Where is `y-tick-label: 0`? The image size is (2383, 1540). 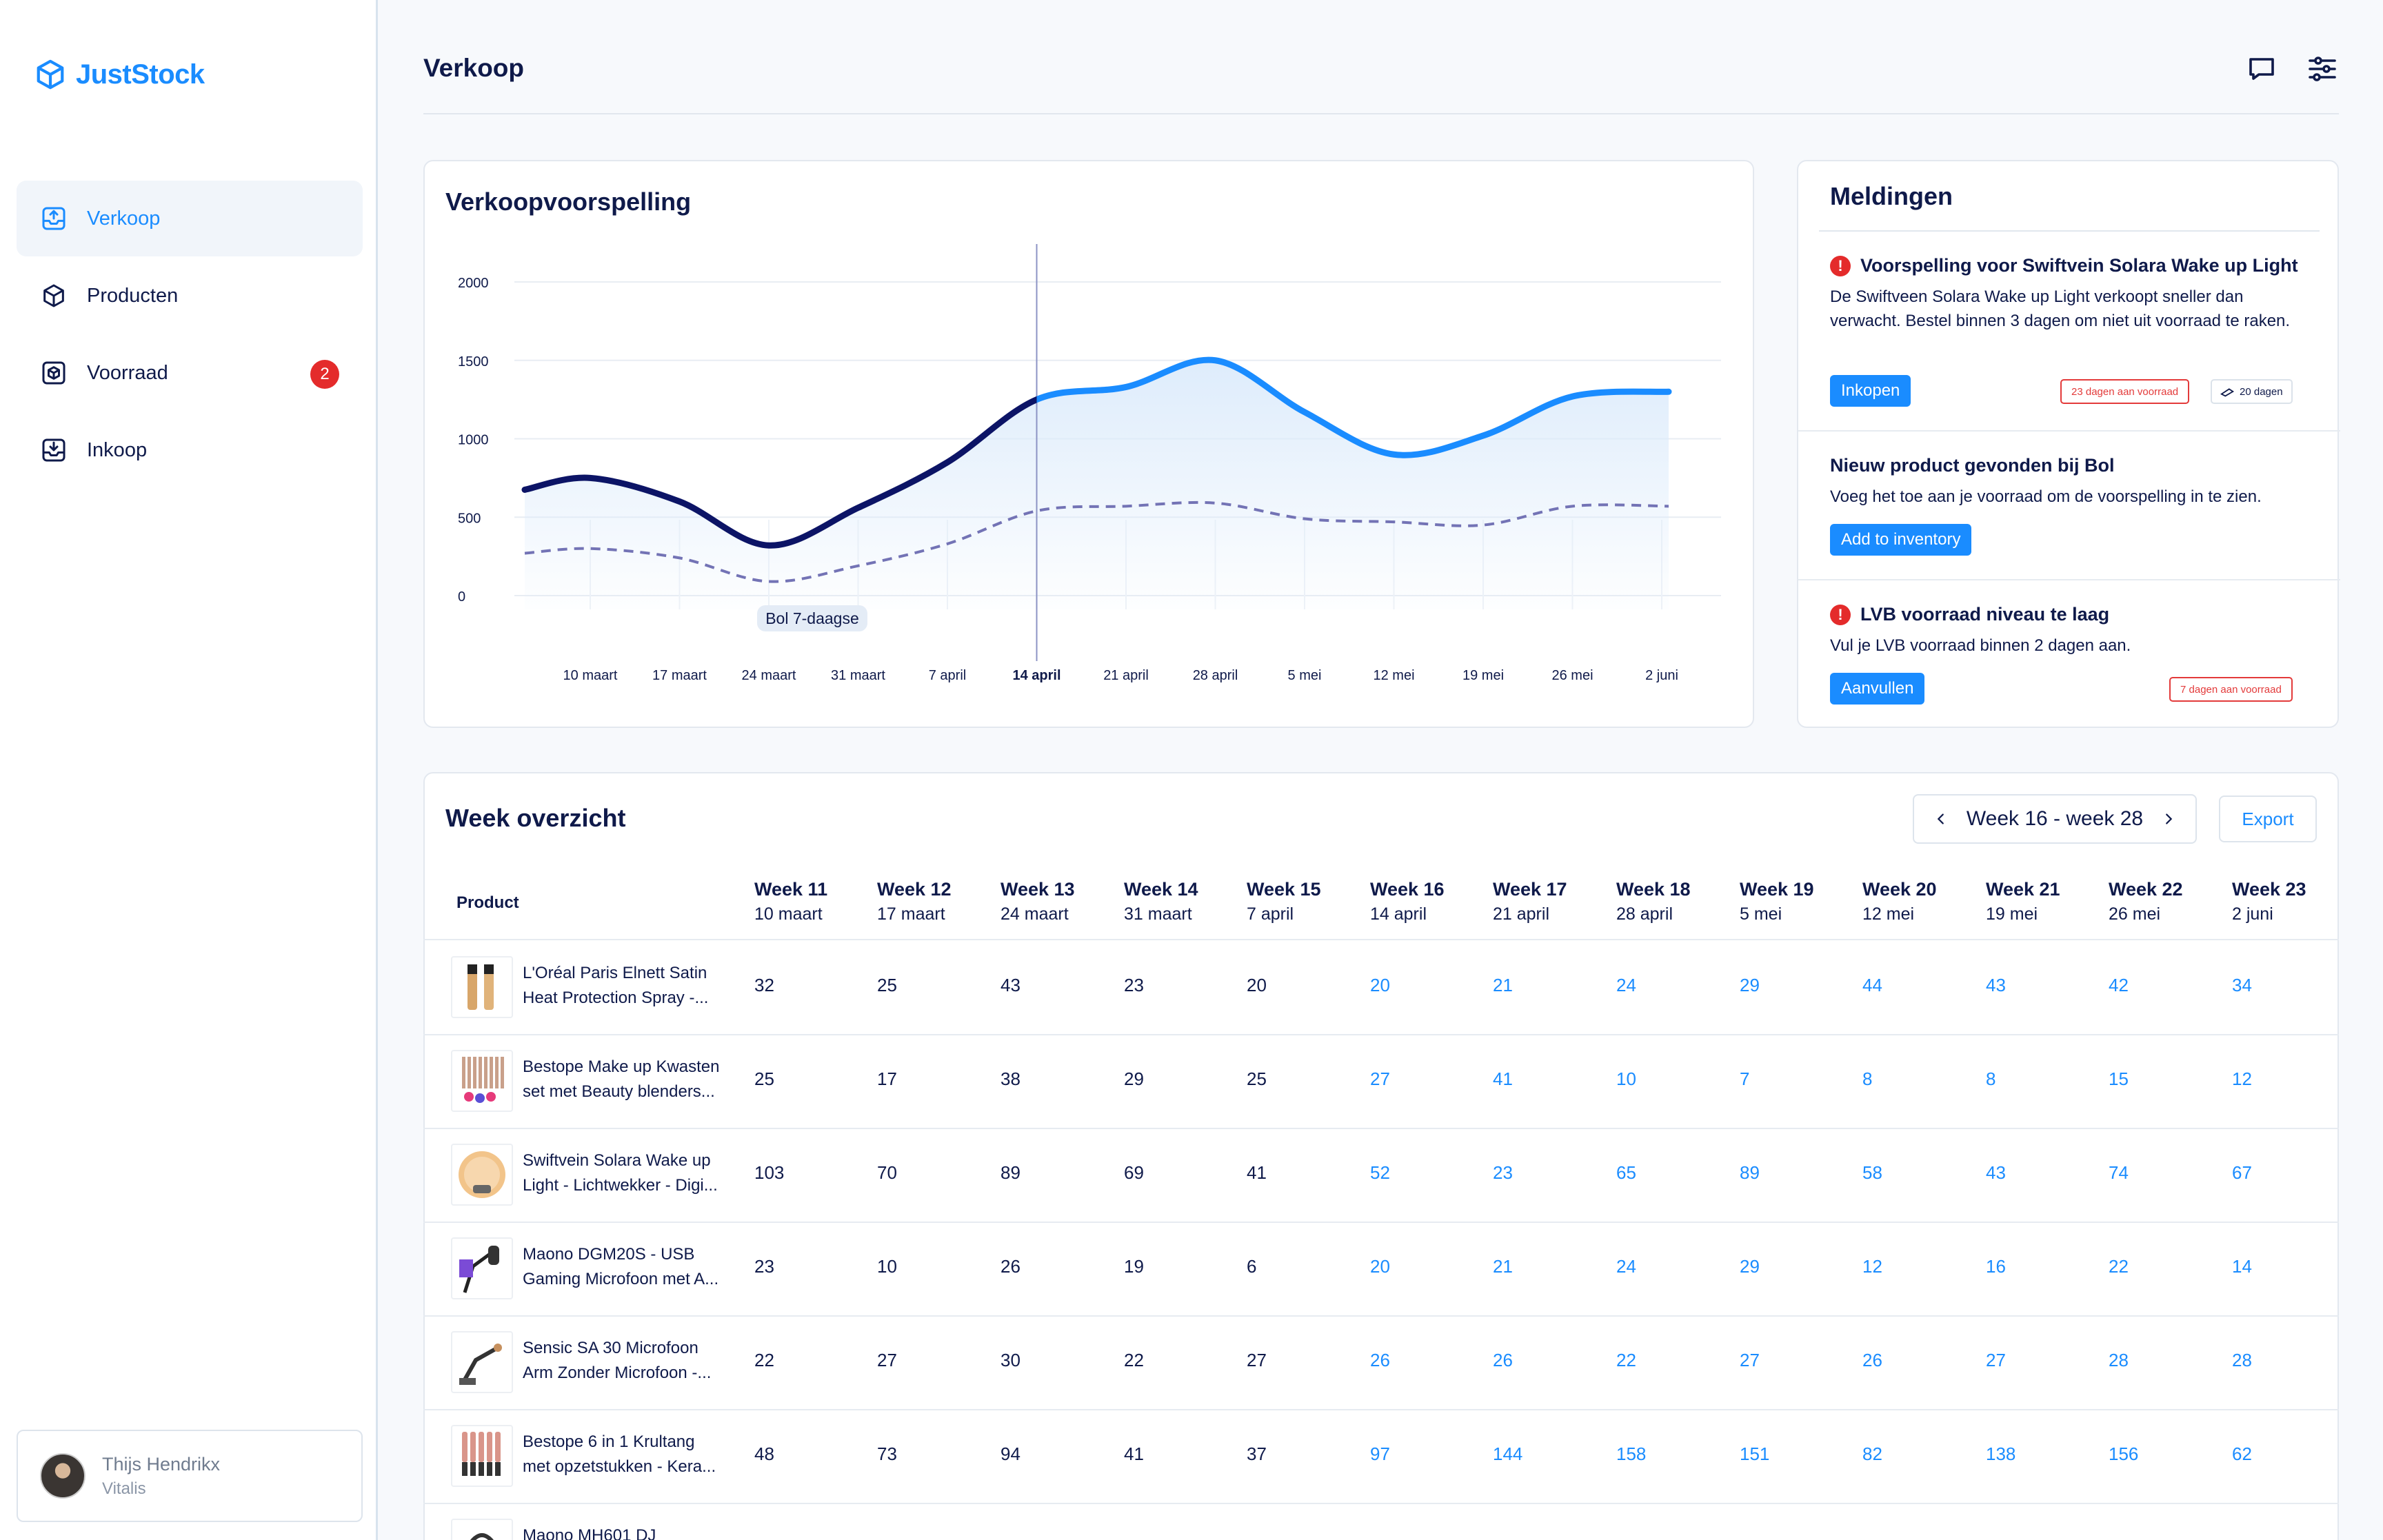 y-tick-label: 0 is located at coordinates (461, 597).